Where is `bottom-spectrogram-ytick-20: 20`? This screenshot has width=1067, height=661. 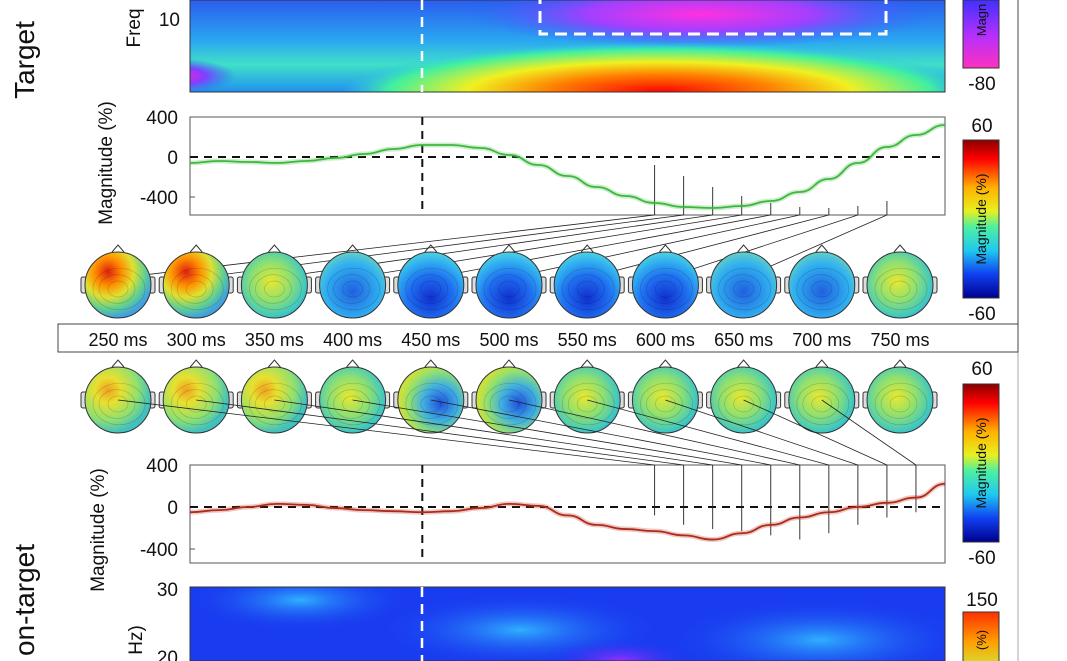
bottom-spectrogram-ytick-20: 20 is located at coordinates (167, 654).